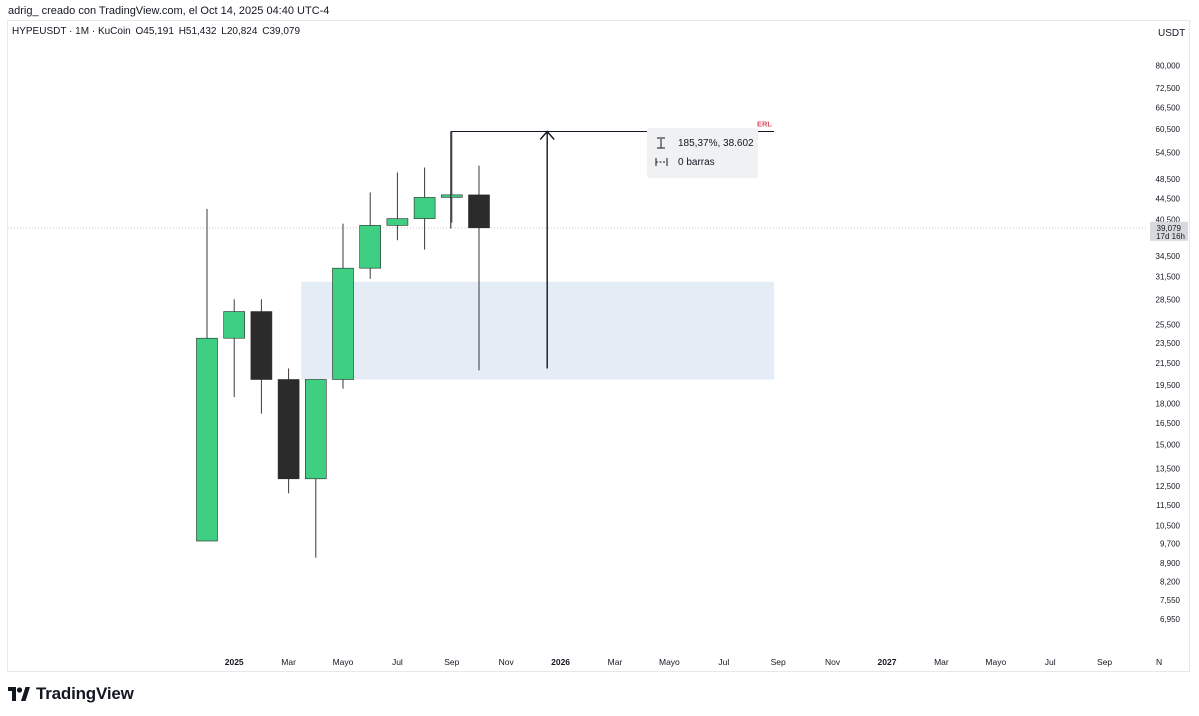 This screenshot has height=716, width=1199. What do you see at coordinates (1170, 581) in the screenshot?
I see `y-tick-label: 8,200` at bounding box center [1170, 581].